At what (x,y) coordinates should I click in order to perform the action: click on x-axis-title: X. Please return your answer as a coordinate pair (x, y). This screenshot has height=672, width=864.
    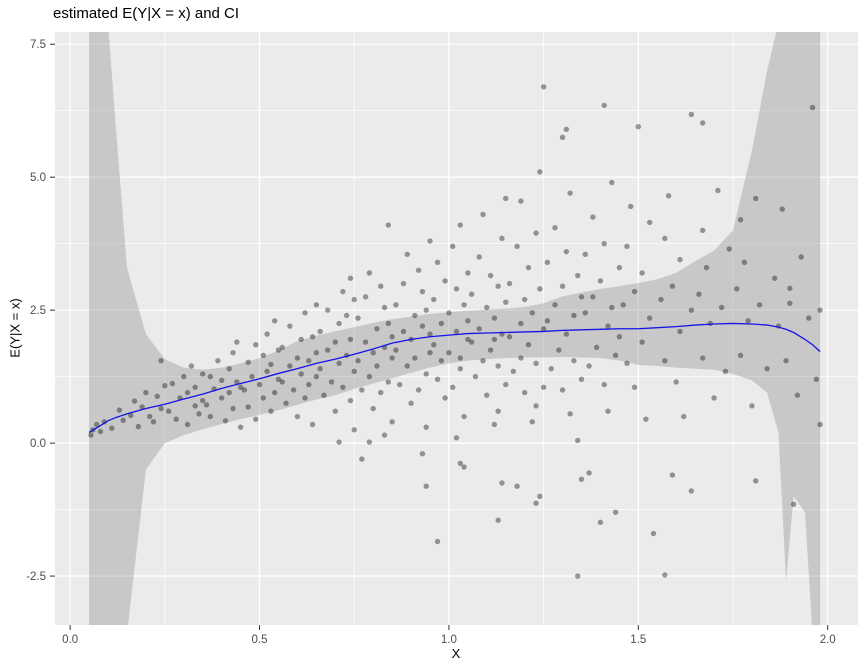
    Looking at the image, I should click on (456, 653).